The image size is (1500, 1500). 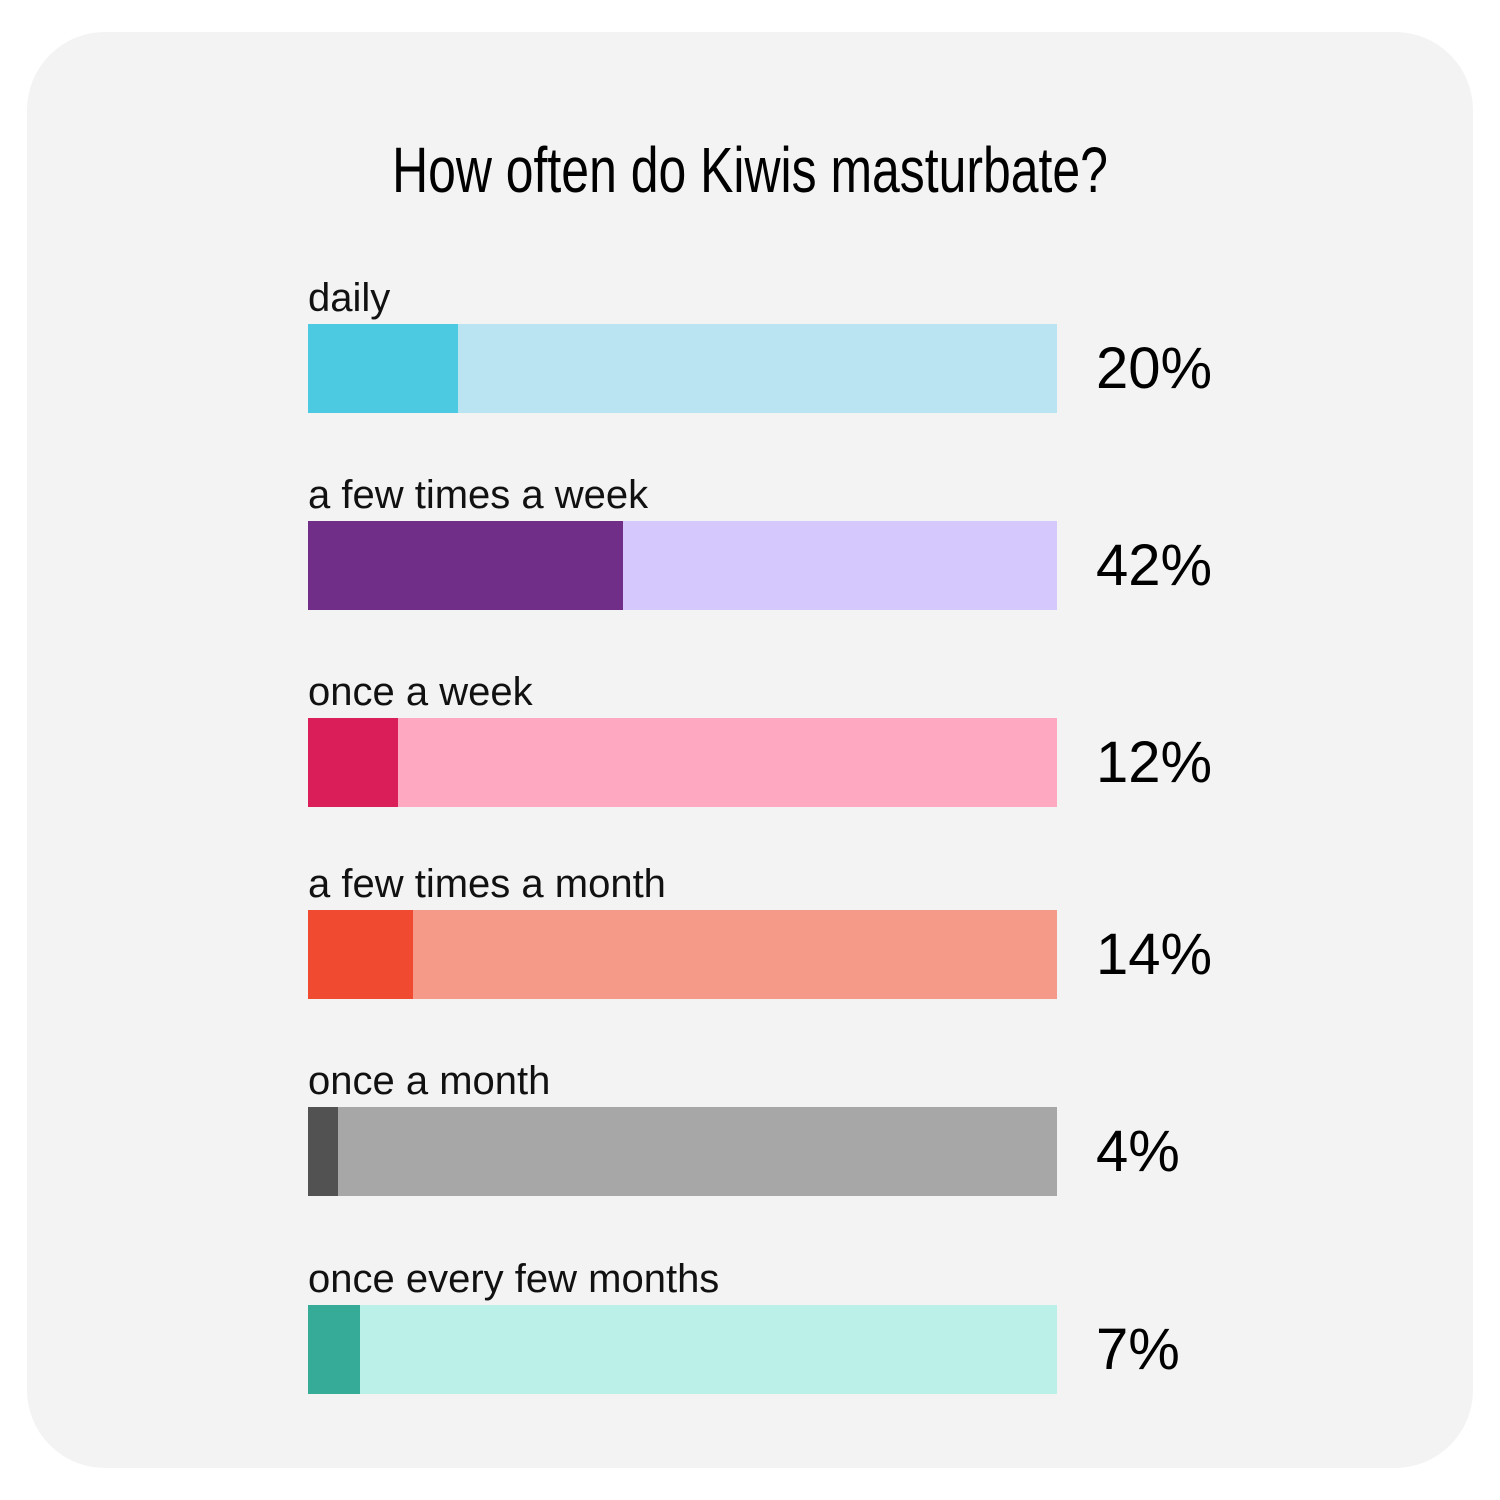 I want to click on value-label: 7%, so click(x=1138, y=1349).